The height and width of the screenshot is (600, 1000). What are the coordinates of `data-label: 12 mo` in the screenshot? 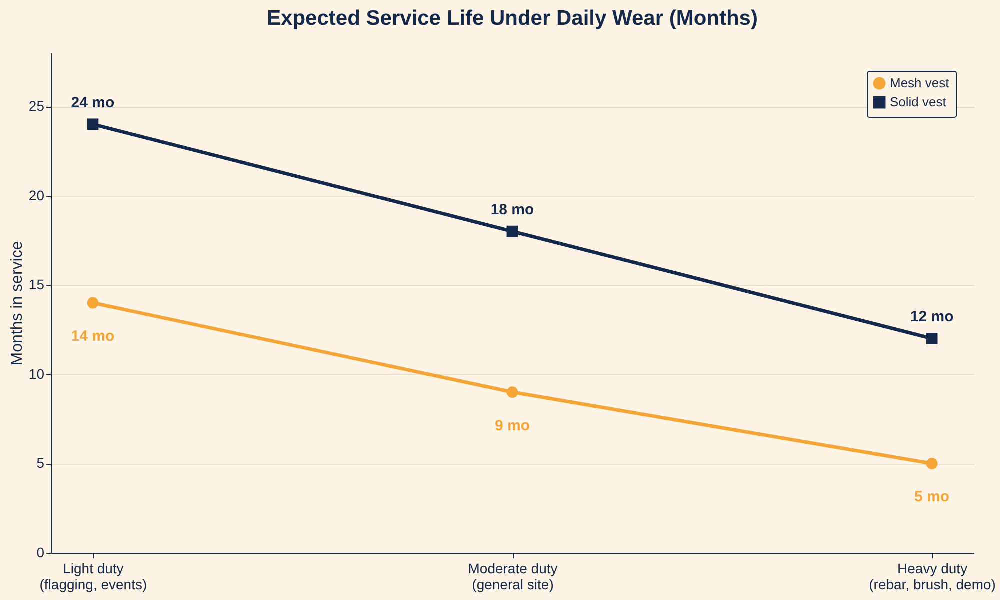 It's located at (932, 317).